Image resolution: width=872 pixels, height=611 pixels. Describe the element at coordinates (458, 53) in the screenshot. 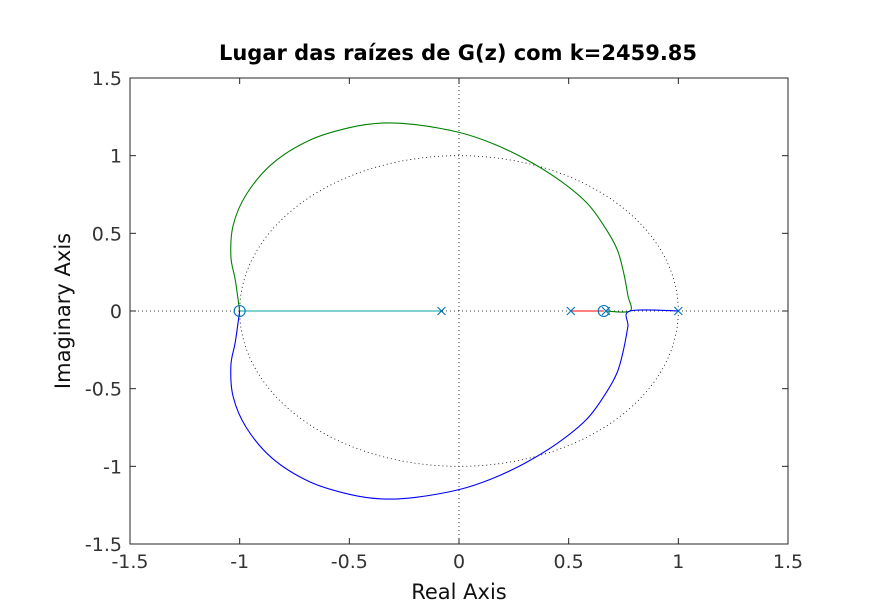

I see `chart-title: Lugar das raízes de G(z) com k=2459.85` at that location.